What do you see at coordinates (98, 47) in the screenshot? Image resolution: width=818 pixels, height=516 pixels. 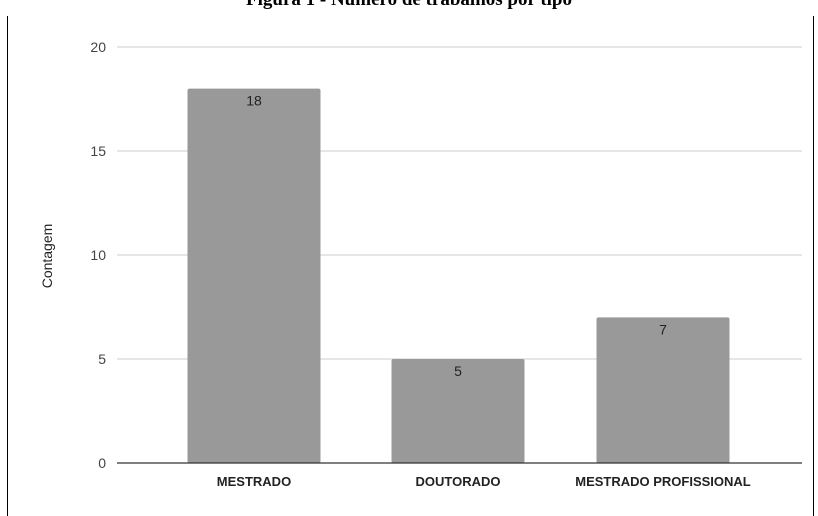 I see `y-tick-label: 20` at bounding box center [98, 47].